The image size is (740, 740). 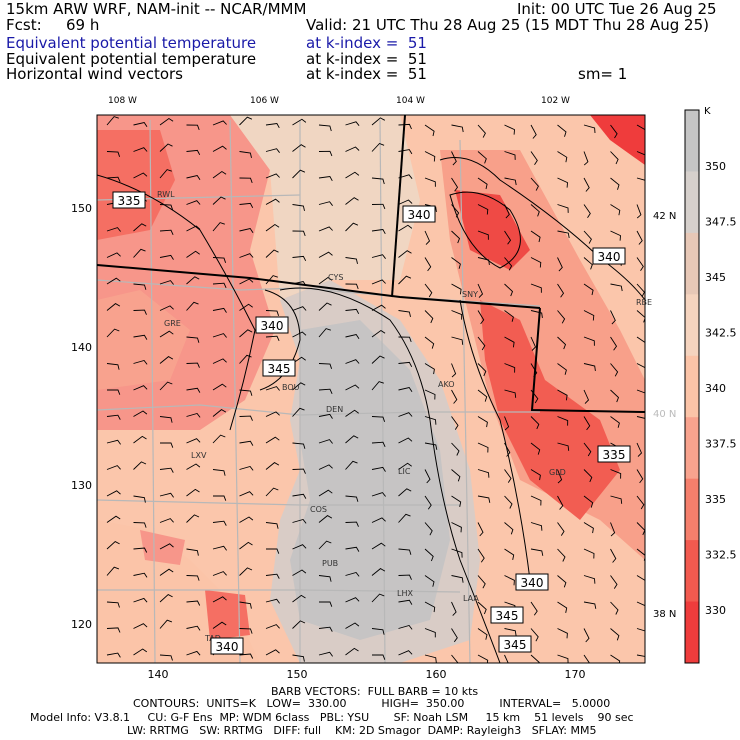 I want to click on station-gld: GLD, so click(x=557, y=472).